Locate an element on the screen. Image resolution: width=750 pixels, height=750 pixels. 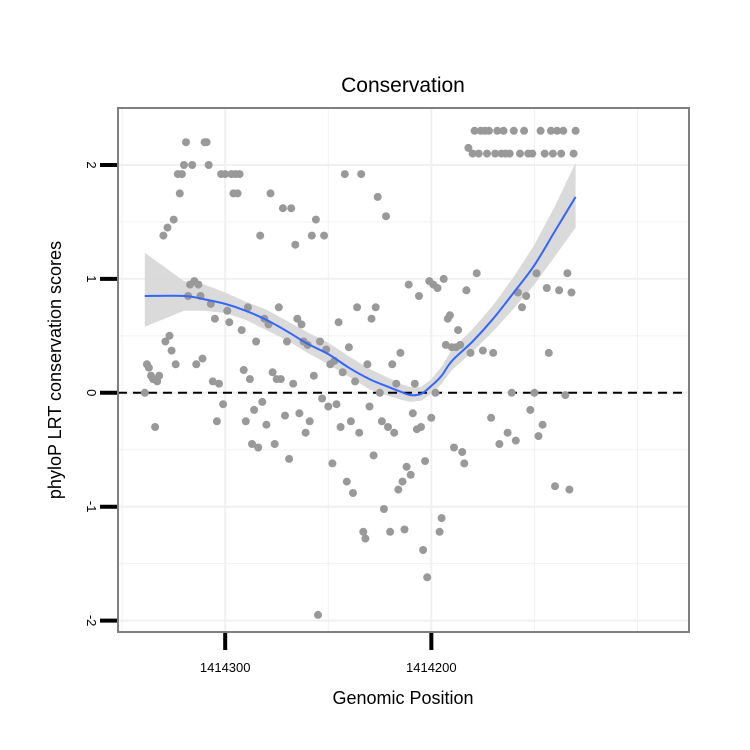
y-axis-label: phyloP LRT conservation scores is located at coordinates (55, 370).